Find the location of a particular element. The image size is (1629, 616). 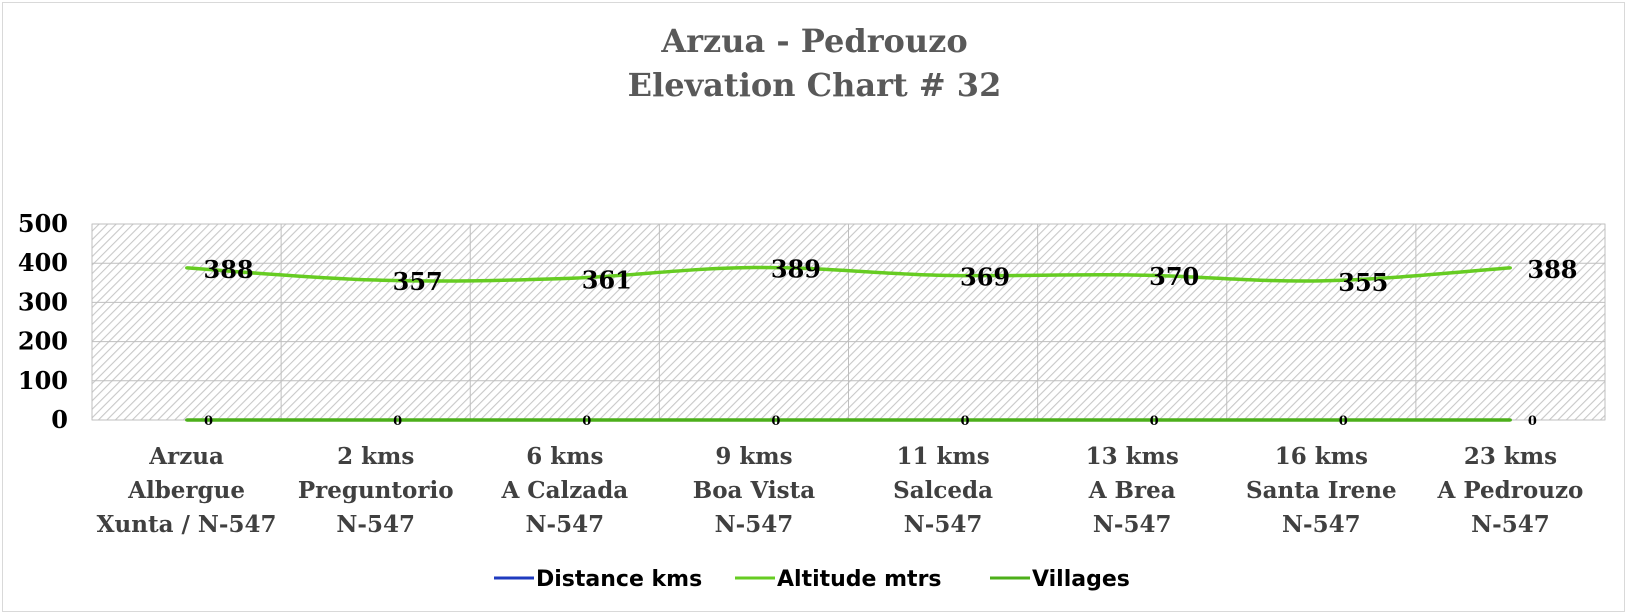

chart-subtitle: Elevation Chart # 32 is located at coordinates (814, 85).